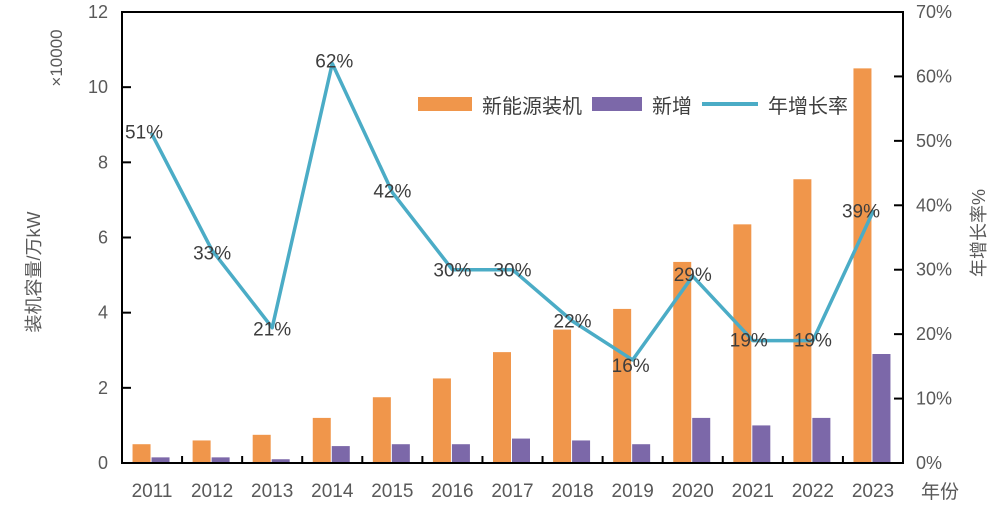 The height and width of the screenshot is (519, 997). I want to click on left-tick-label: 8, so click(103, 162).